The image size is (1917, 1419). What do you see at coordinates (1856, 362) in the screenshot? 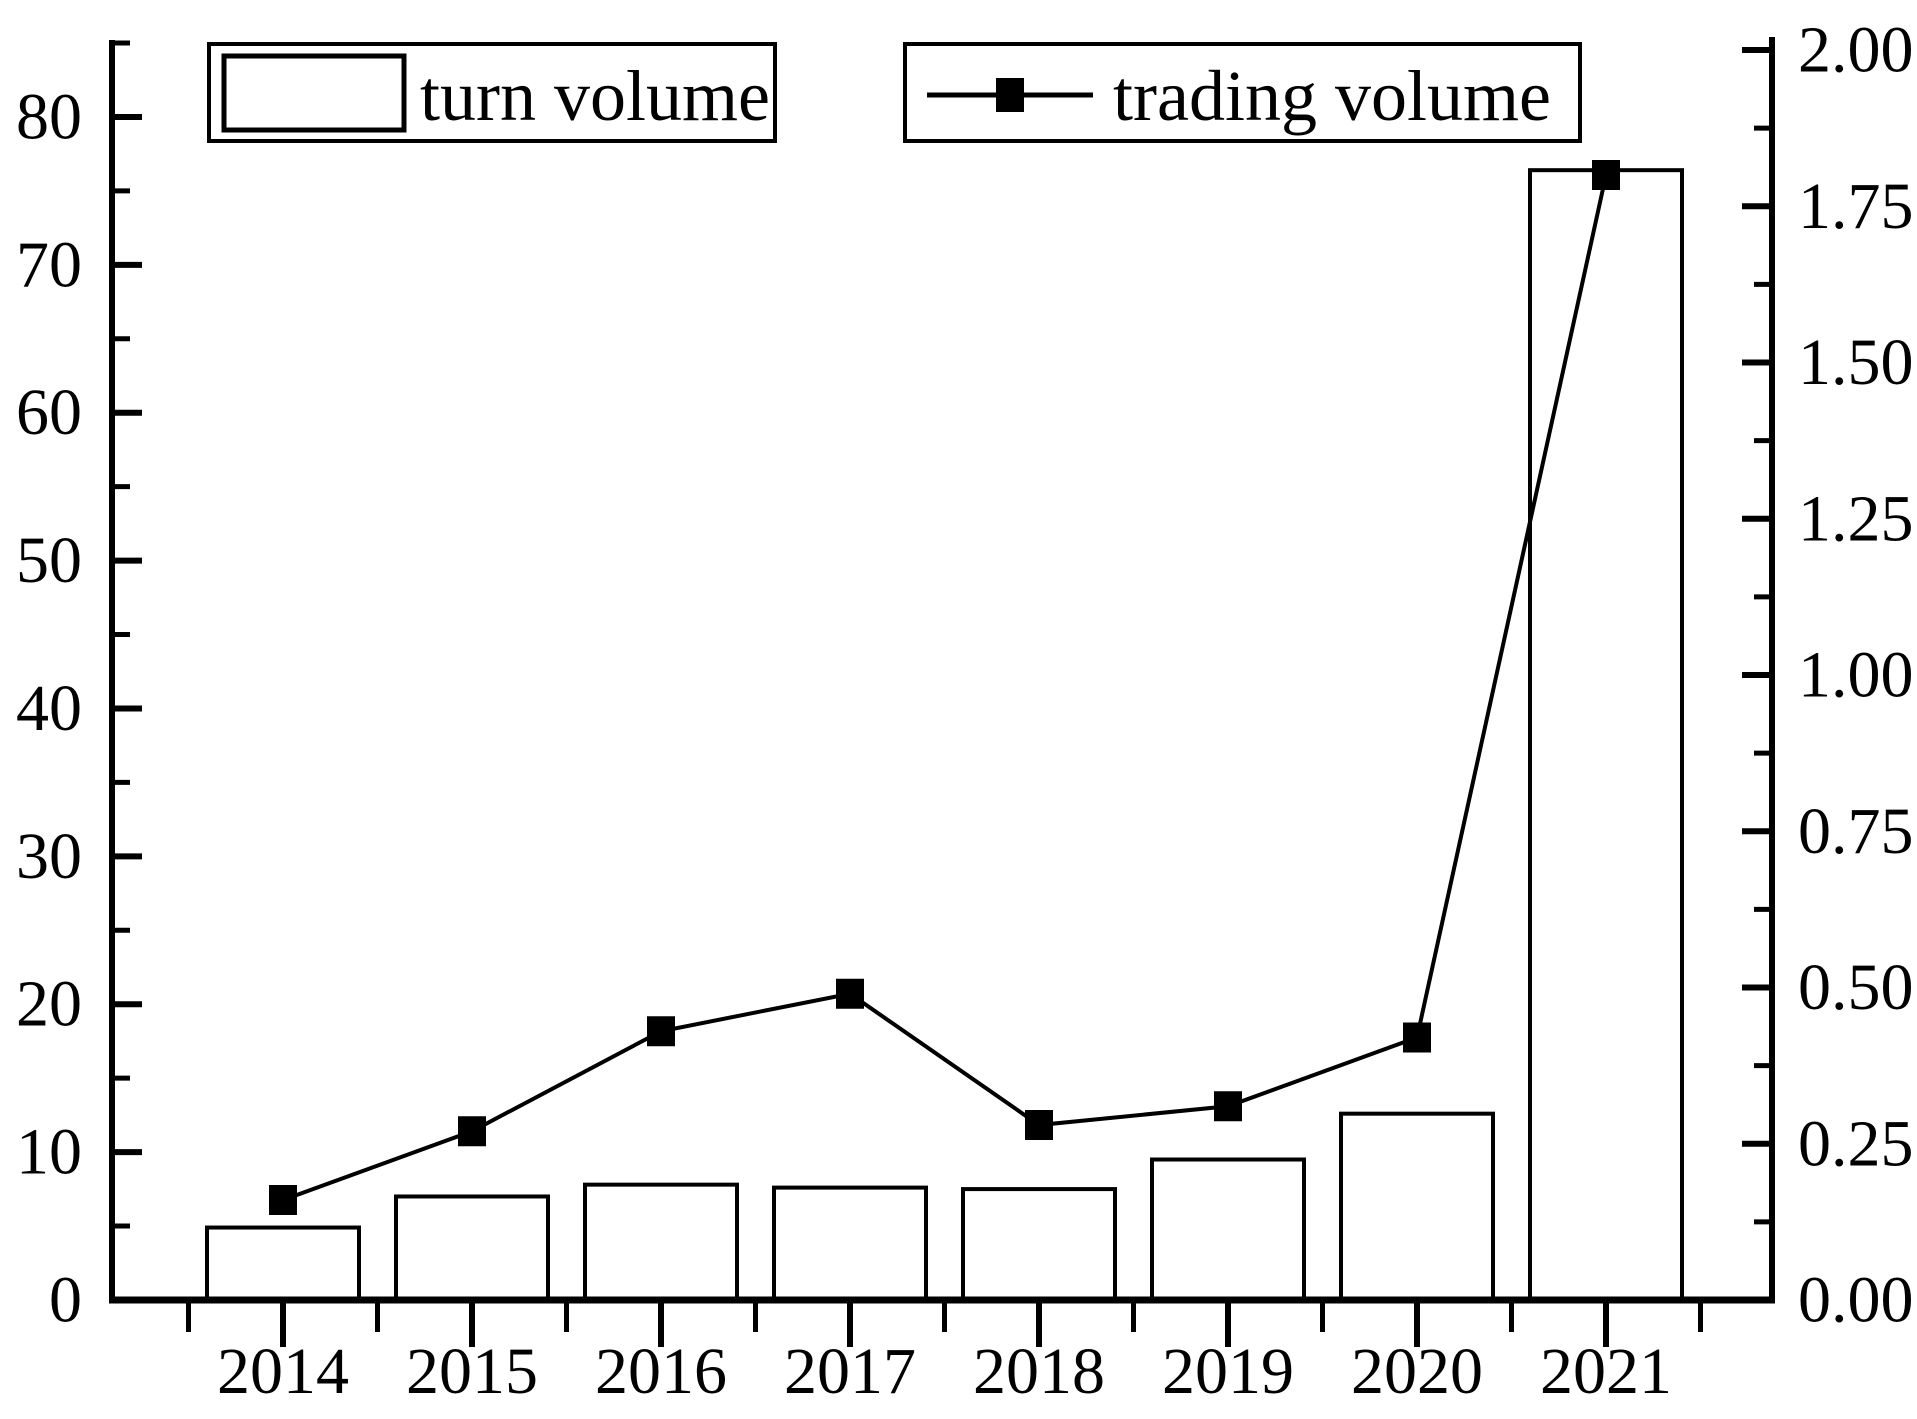
I see `right-axis-tick-label: 1.50` at bounding box center [1856, 362].